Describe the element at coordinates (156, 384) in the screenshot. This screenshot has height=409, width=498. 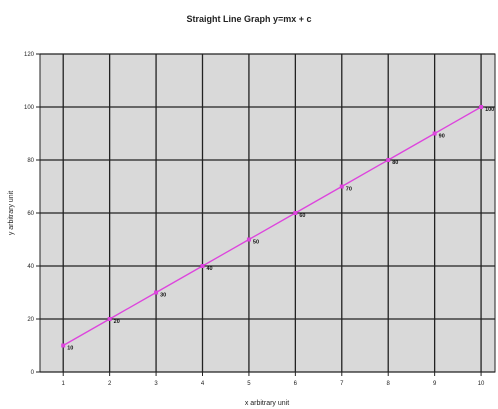
I see `x-tick-label: 3` at that location.